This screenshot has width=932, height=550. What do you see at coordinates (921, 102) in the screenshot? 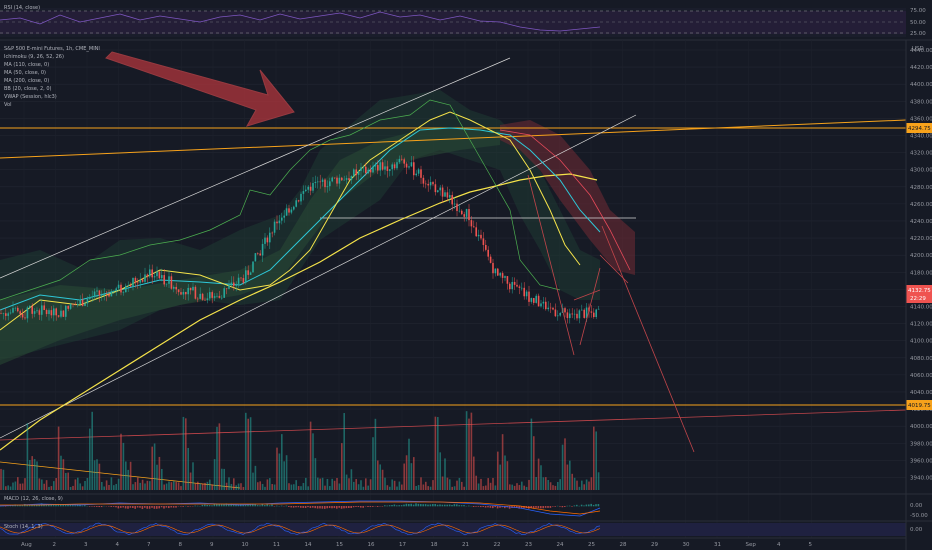
I see `y-tick-label: 4380.00` at bounding box center [921, 102].